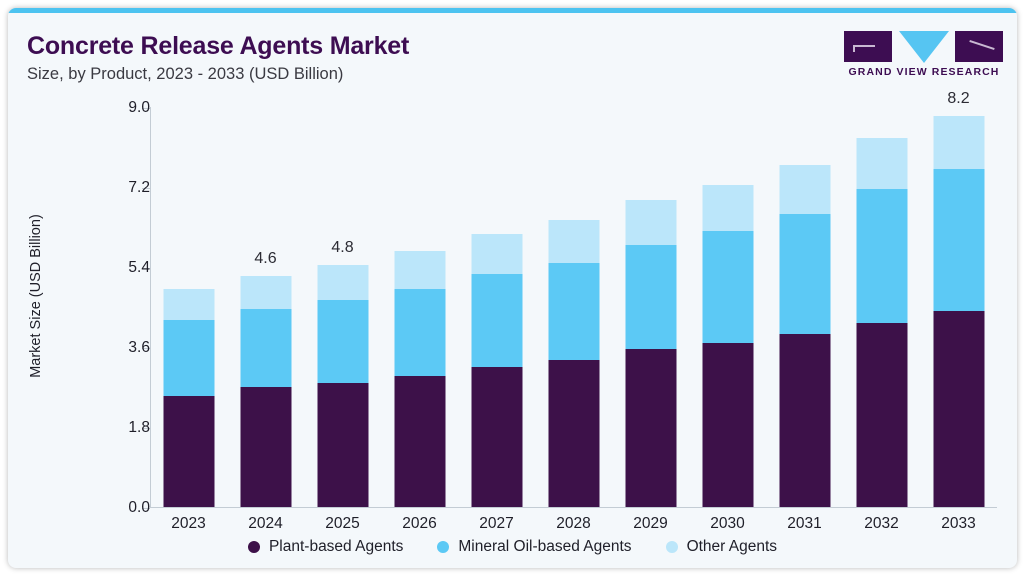  Describe the element at coordinates (958, 523) in the screenshot. I see `x-axis-tick-label: 2033` at that location.